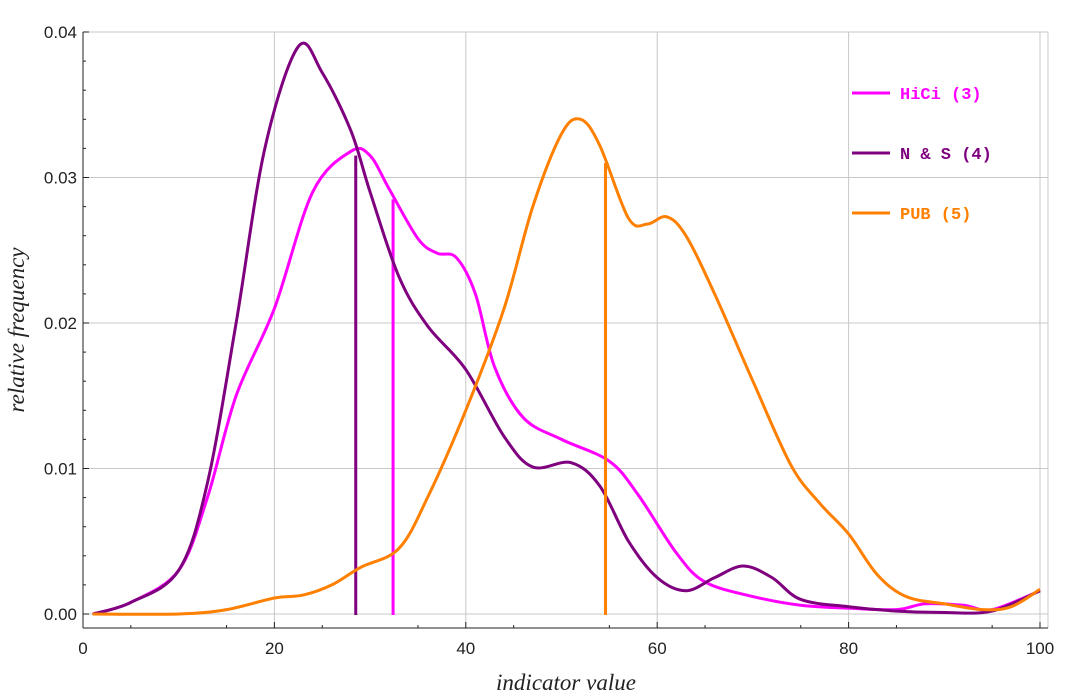 Image resolution: width=1090 pixels, height=697 pixels. I want to click on legend-label: PUB (5), so click(935, 215).